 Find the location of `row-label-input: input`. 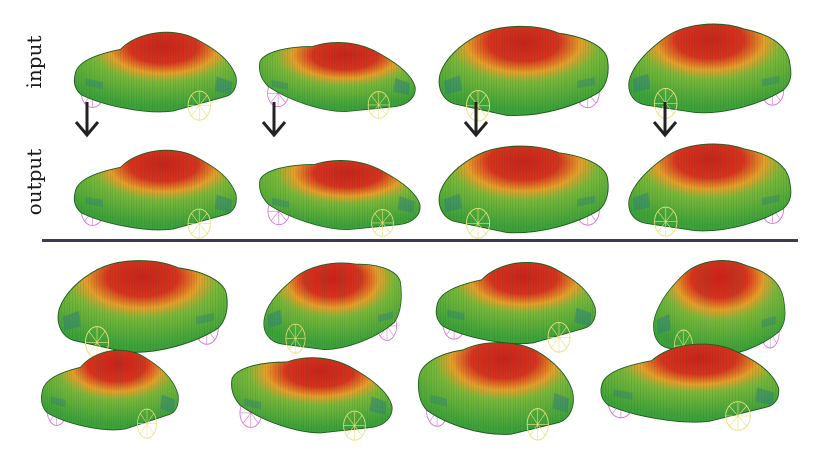

row-label-input: input is located at coordinates (34, 62).